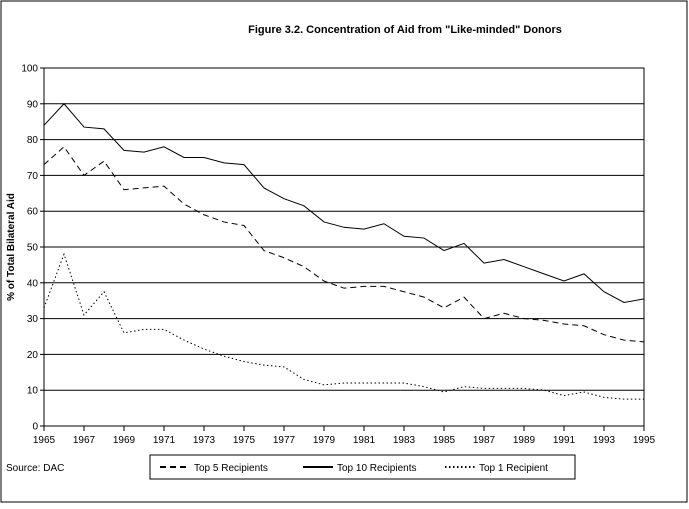  Describe the element at coordinates (44, 440) in the screenshot. I see `x-tick-label: 1965` at that location.